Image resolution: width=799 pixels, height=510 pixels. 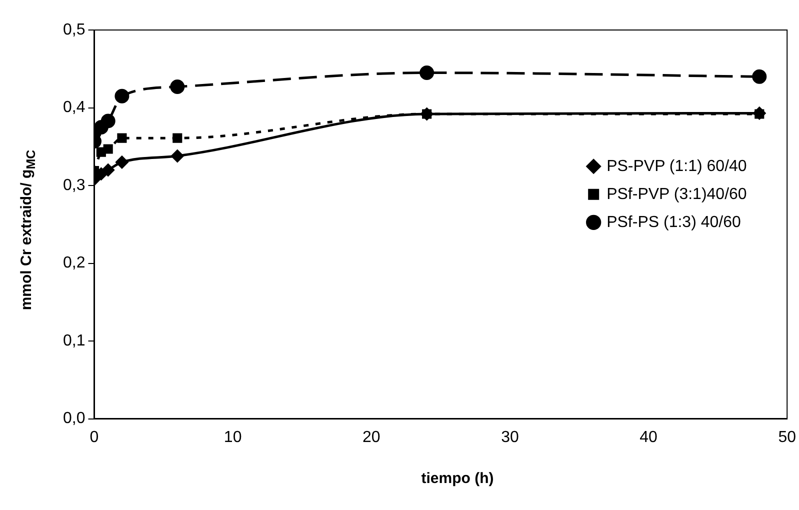 What do you see at coordinates (74, 419) in the screenshot?
I see `y-tick-label: 0,0` at bounding box center [74, 419].